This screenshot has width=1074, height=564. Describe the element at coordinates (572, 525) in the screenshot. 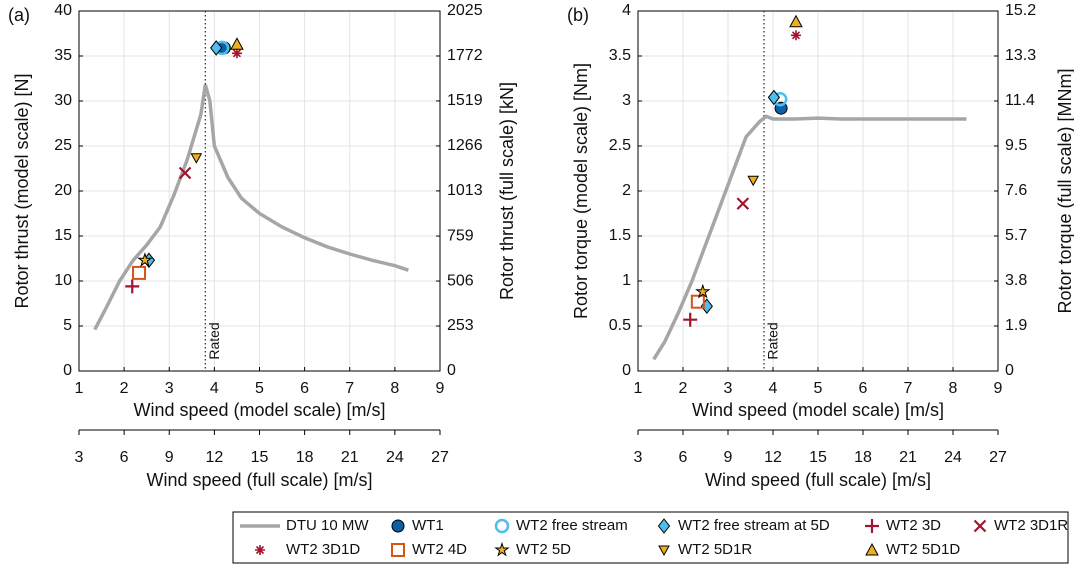

I see `legend-label: WT2 free stream` at that location.